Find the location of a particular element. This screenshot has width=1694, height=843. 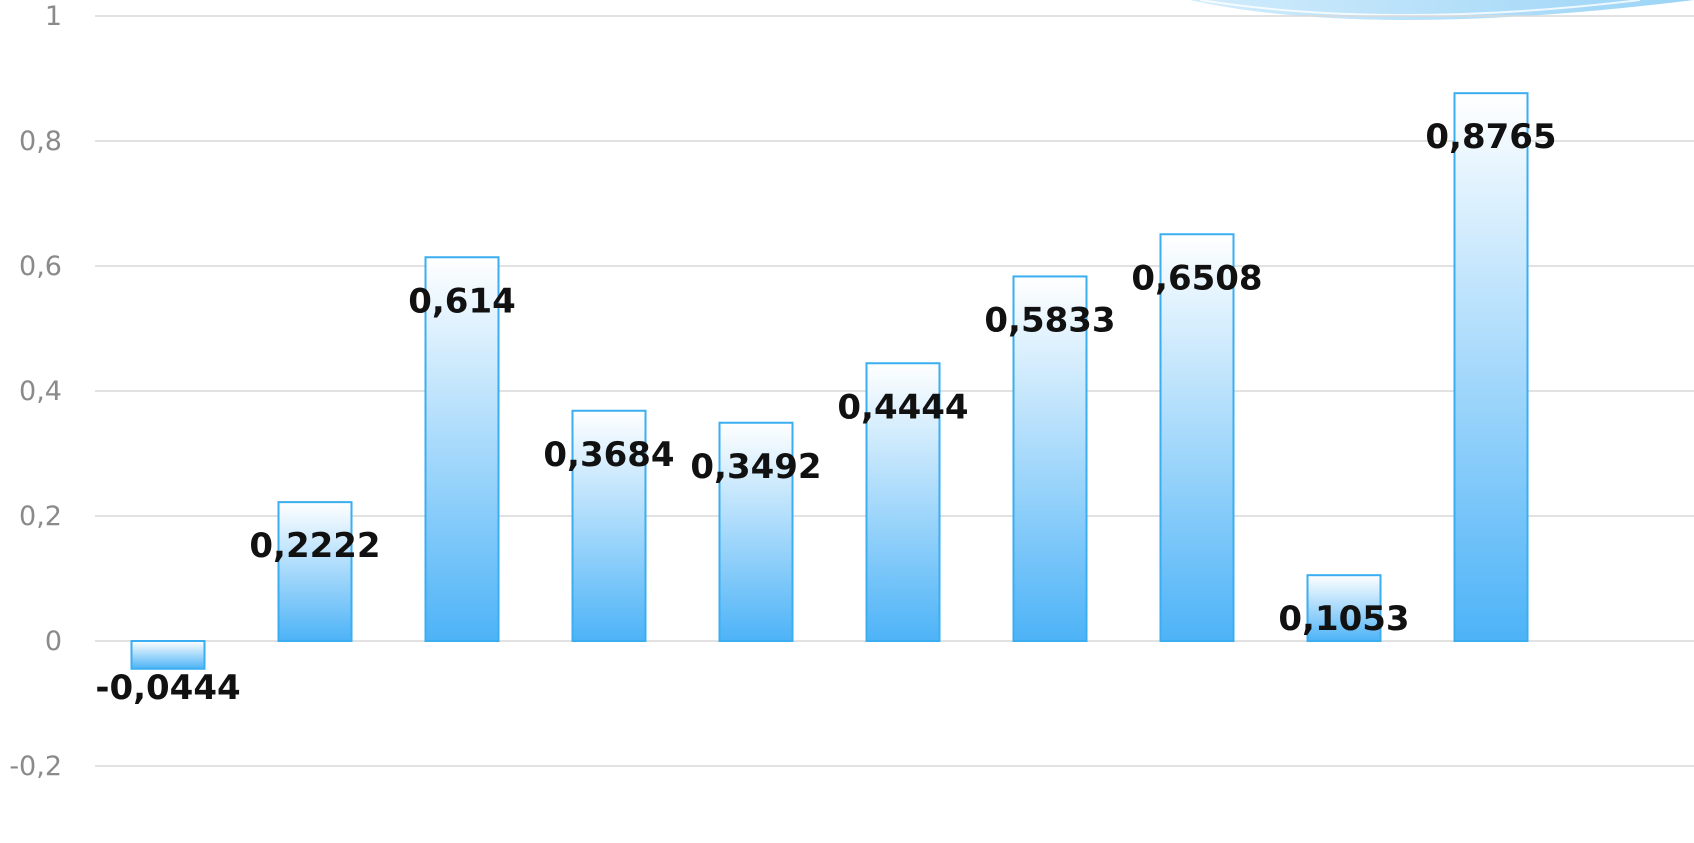

y-tick-label: 0,8 is located at coordinates (40, 141).